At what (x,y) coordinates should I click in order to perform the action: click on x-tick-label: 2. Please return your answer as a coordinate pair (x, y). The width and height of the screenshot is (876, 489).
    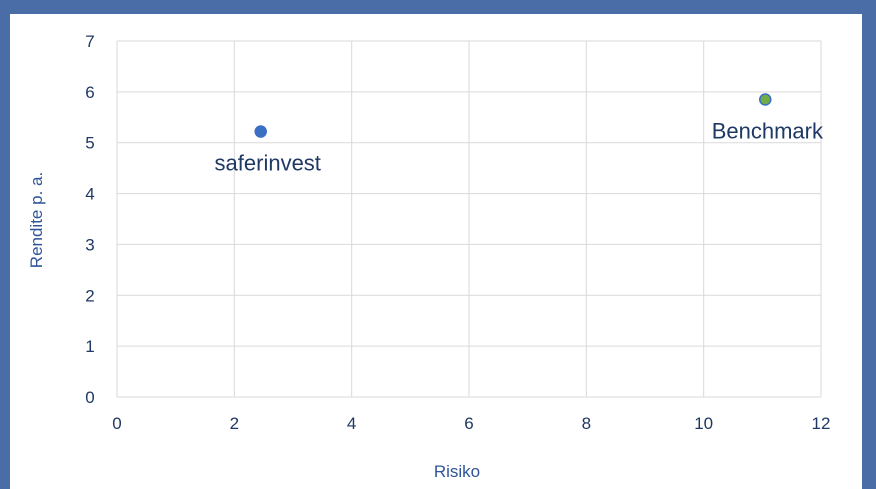
    Looking at the image, I should click on (234, 423).